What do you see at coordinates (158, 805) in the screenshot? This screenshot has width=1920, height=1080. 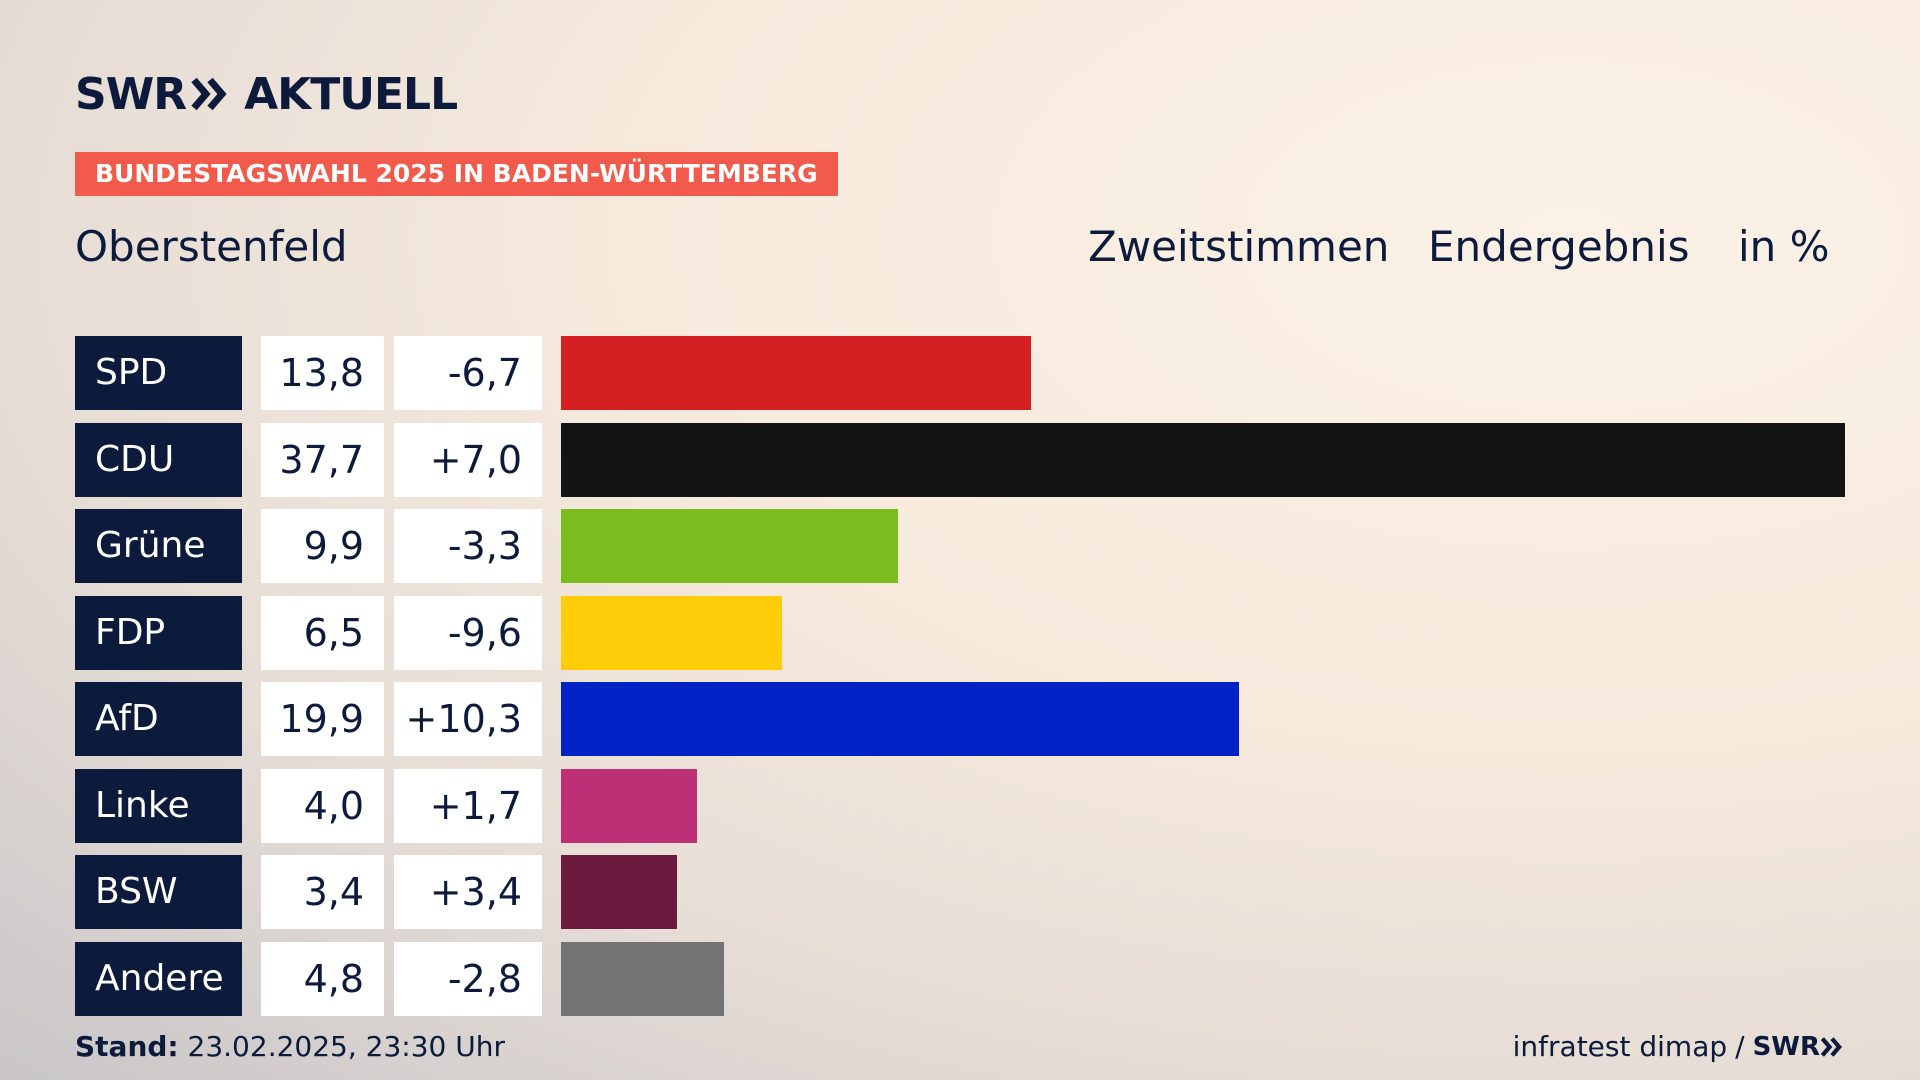 I see `party-label: Linke` at bounding box center [158, 805].